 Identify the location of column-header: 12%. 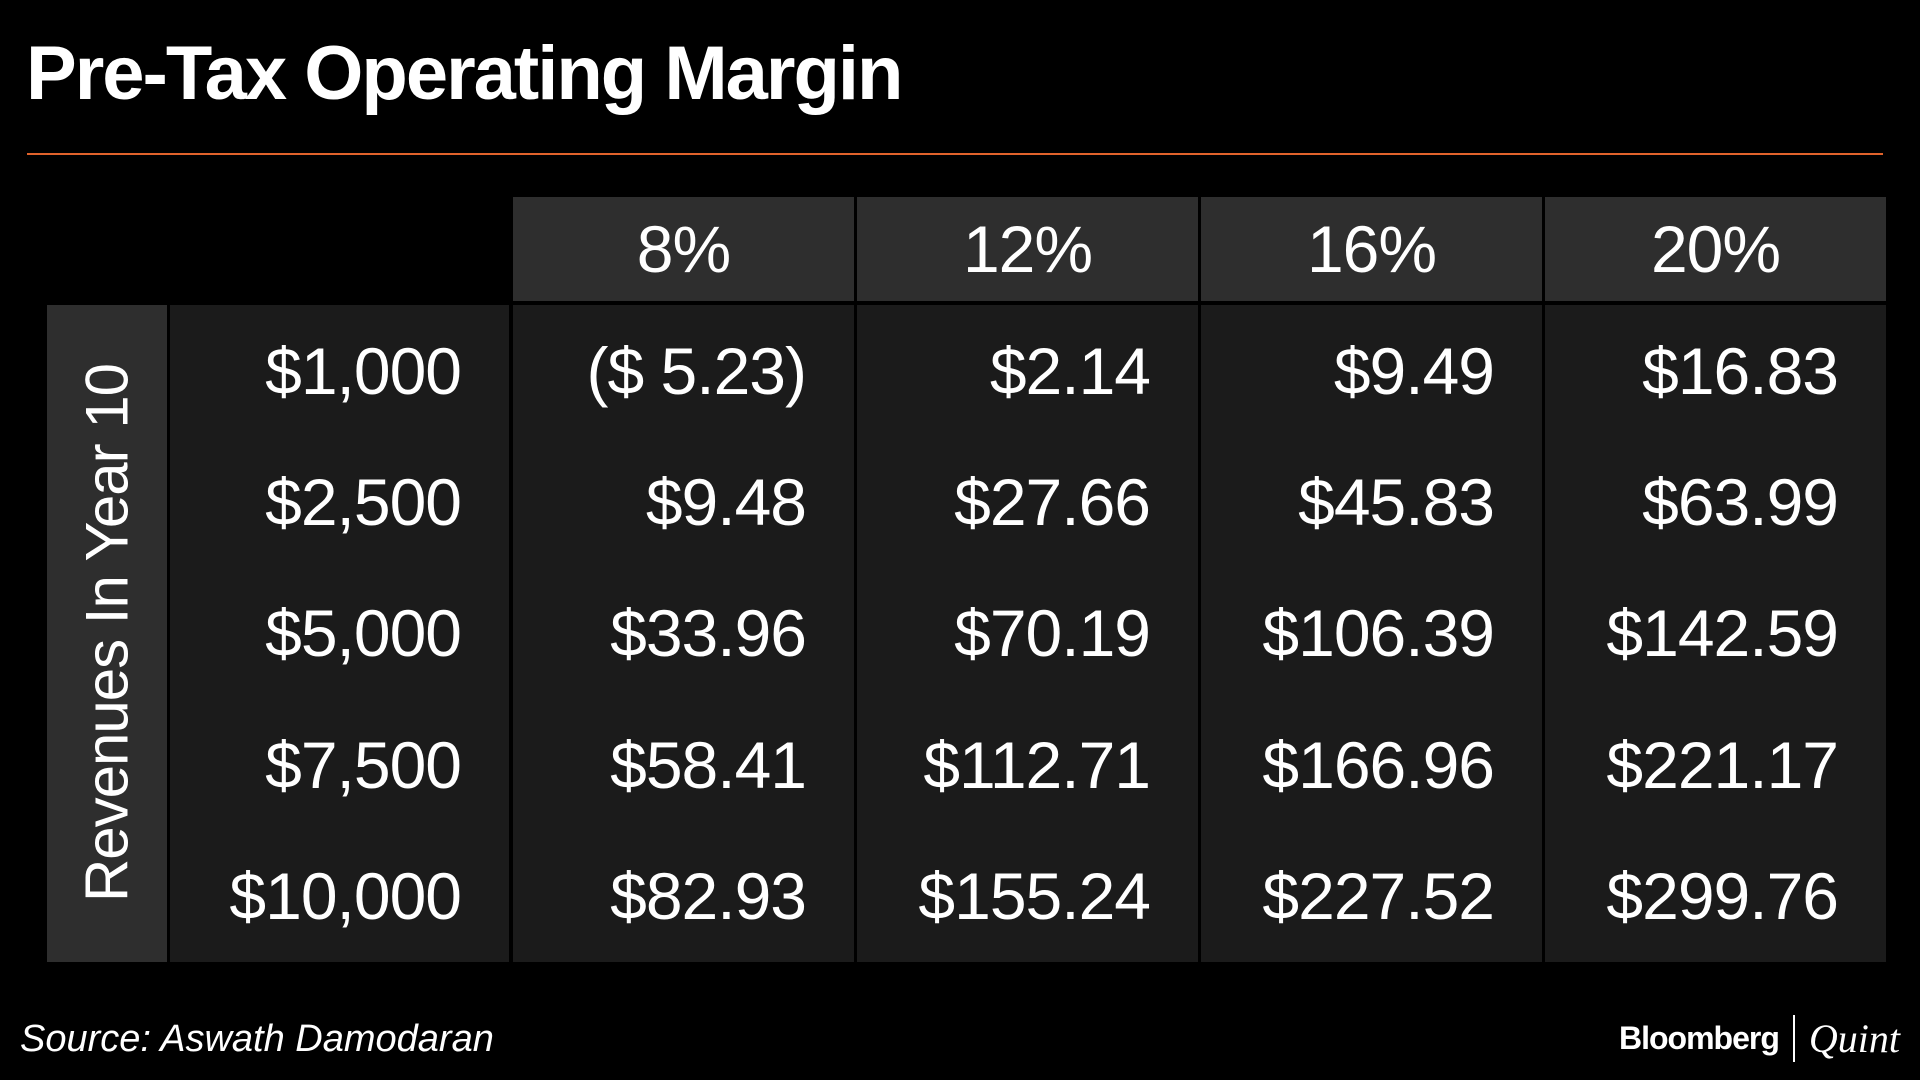
(1027, 249).